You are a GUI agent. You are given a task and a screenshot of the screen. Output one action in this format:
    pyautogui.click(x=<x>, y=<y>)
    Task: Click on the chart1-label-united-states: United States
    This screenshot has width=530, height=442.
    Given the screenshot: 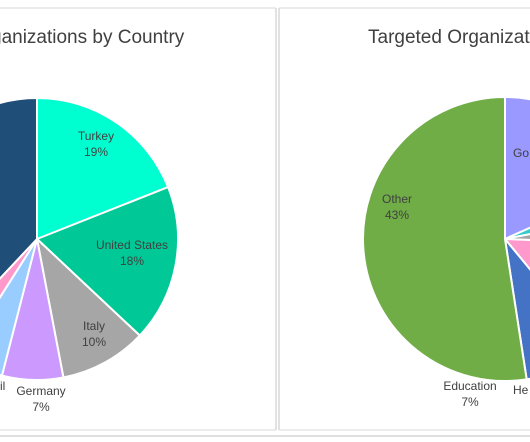 What is the action you would take?
    pyautogui.click(x=132, y=245)
    